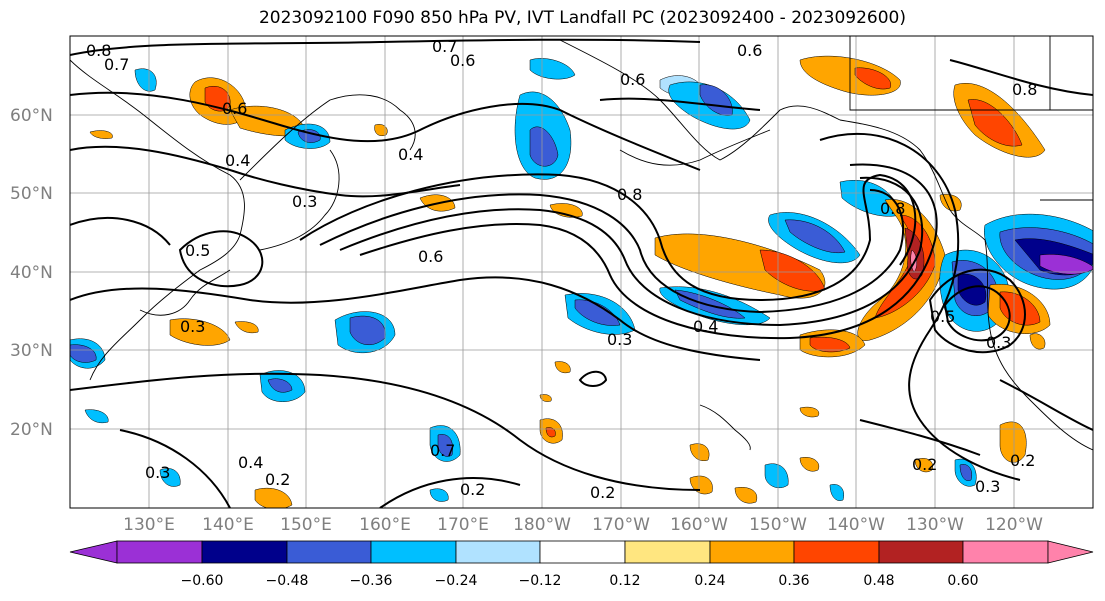 The height and width of the screenshot is (601, 1105). What do you see at coordinates (856, 525) in the screenshot?
I see `lon-label: 140°W` at bounding box center [856, 525].